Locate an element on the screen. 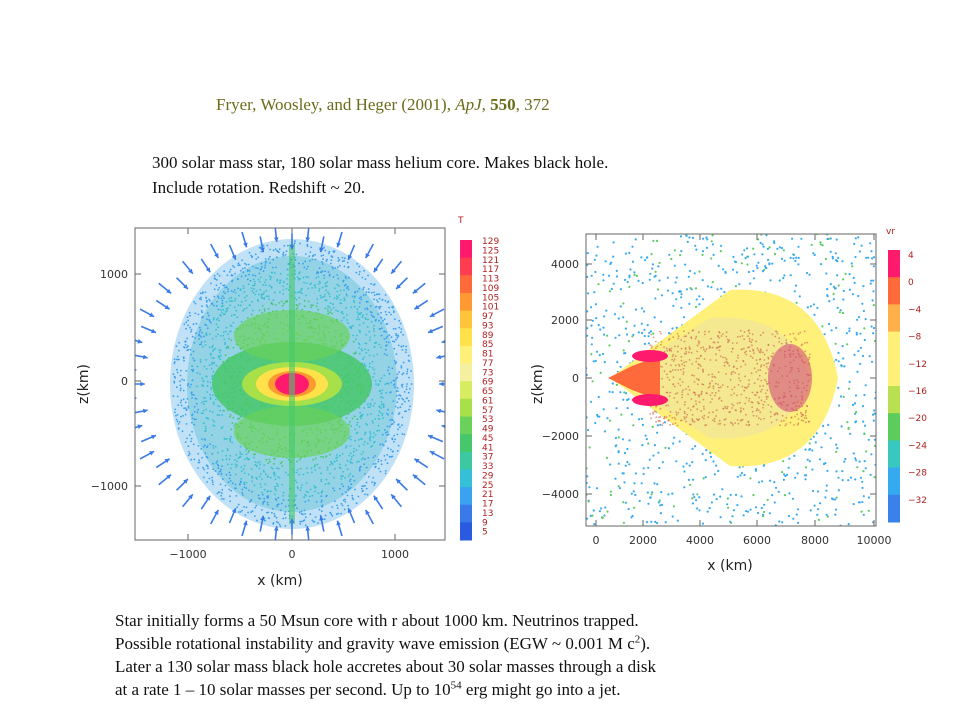 Image resolution: width=960 pixels, height=720 pixels. arrow-head is located at coordinates (145, 357).